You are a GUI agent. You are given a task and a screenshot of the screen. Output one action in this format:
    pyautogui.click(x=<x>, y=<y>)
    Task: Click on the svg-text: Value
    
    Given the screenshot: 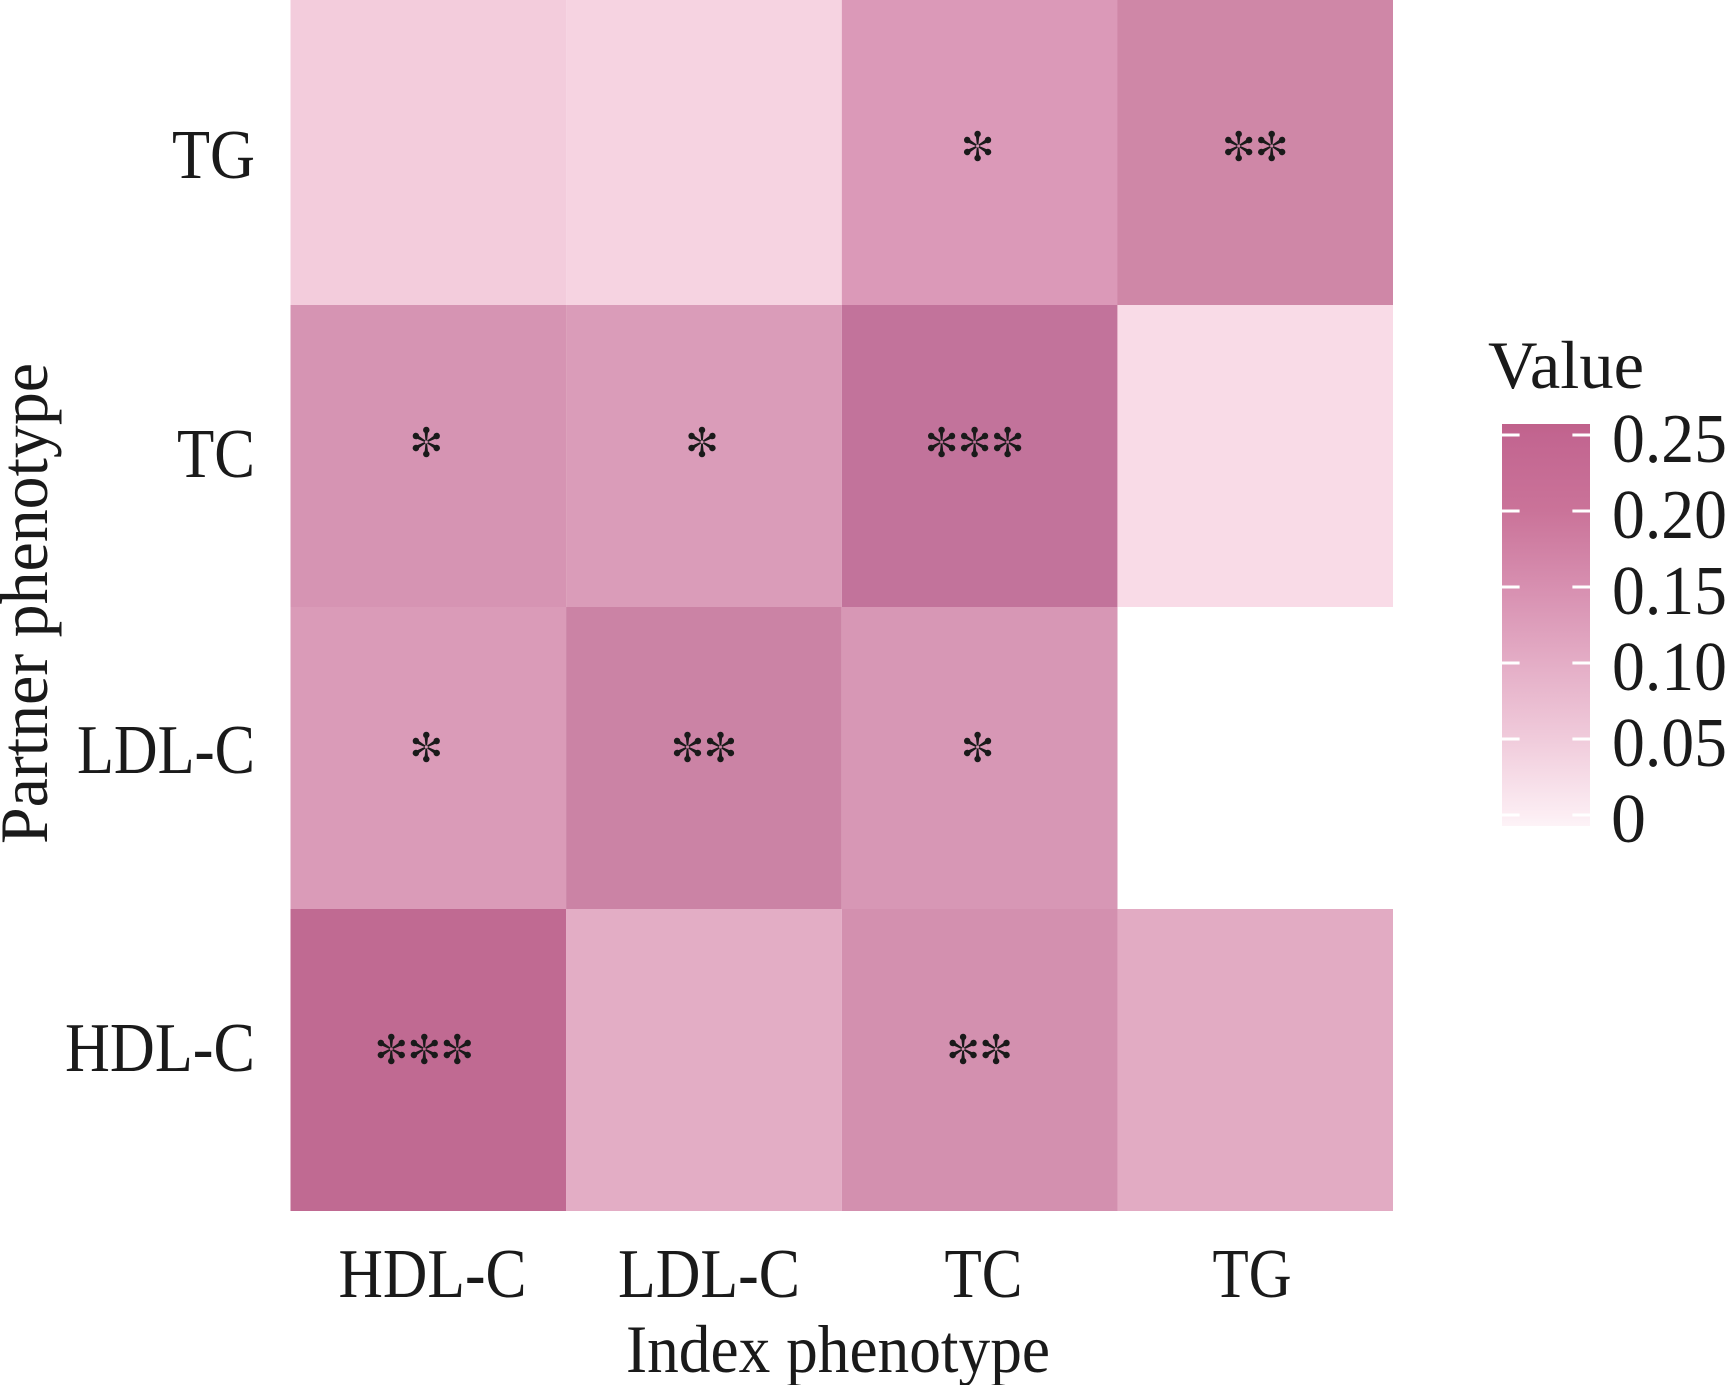 What is the action you would take?
    pyautogui.click(x=1566, y=365)
    